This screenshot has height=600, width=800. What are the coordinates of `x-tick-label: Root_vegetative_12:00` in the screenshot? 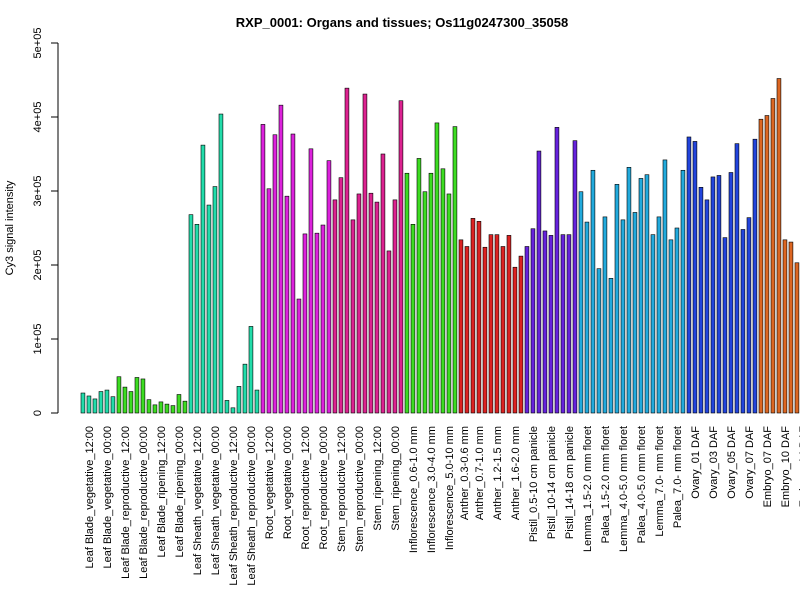 It's located at (270, 482).